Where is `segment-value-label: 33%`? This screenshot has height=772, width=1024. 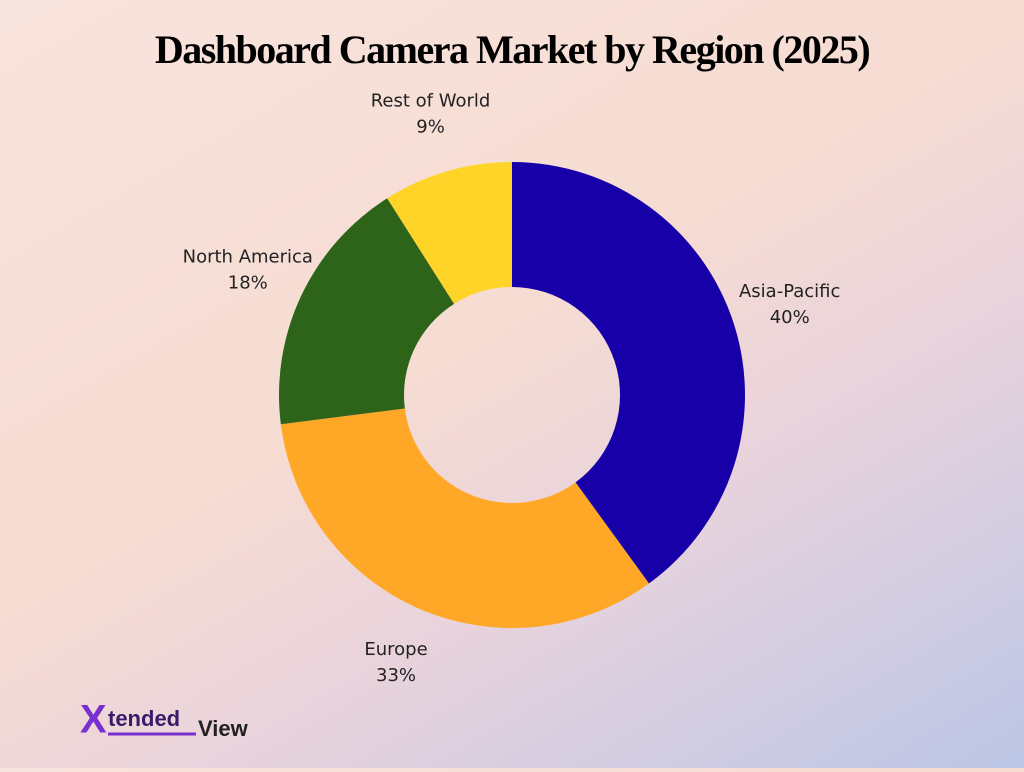 segment-value-label: 33% is located at coordinates (396, 675).